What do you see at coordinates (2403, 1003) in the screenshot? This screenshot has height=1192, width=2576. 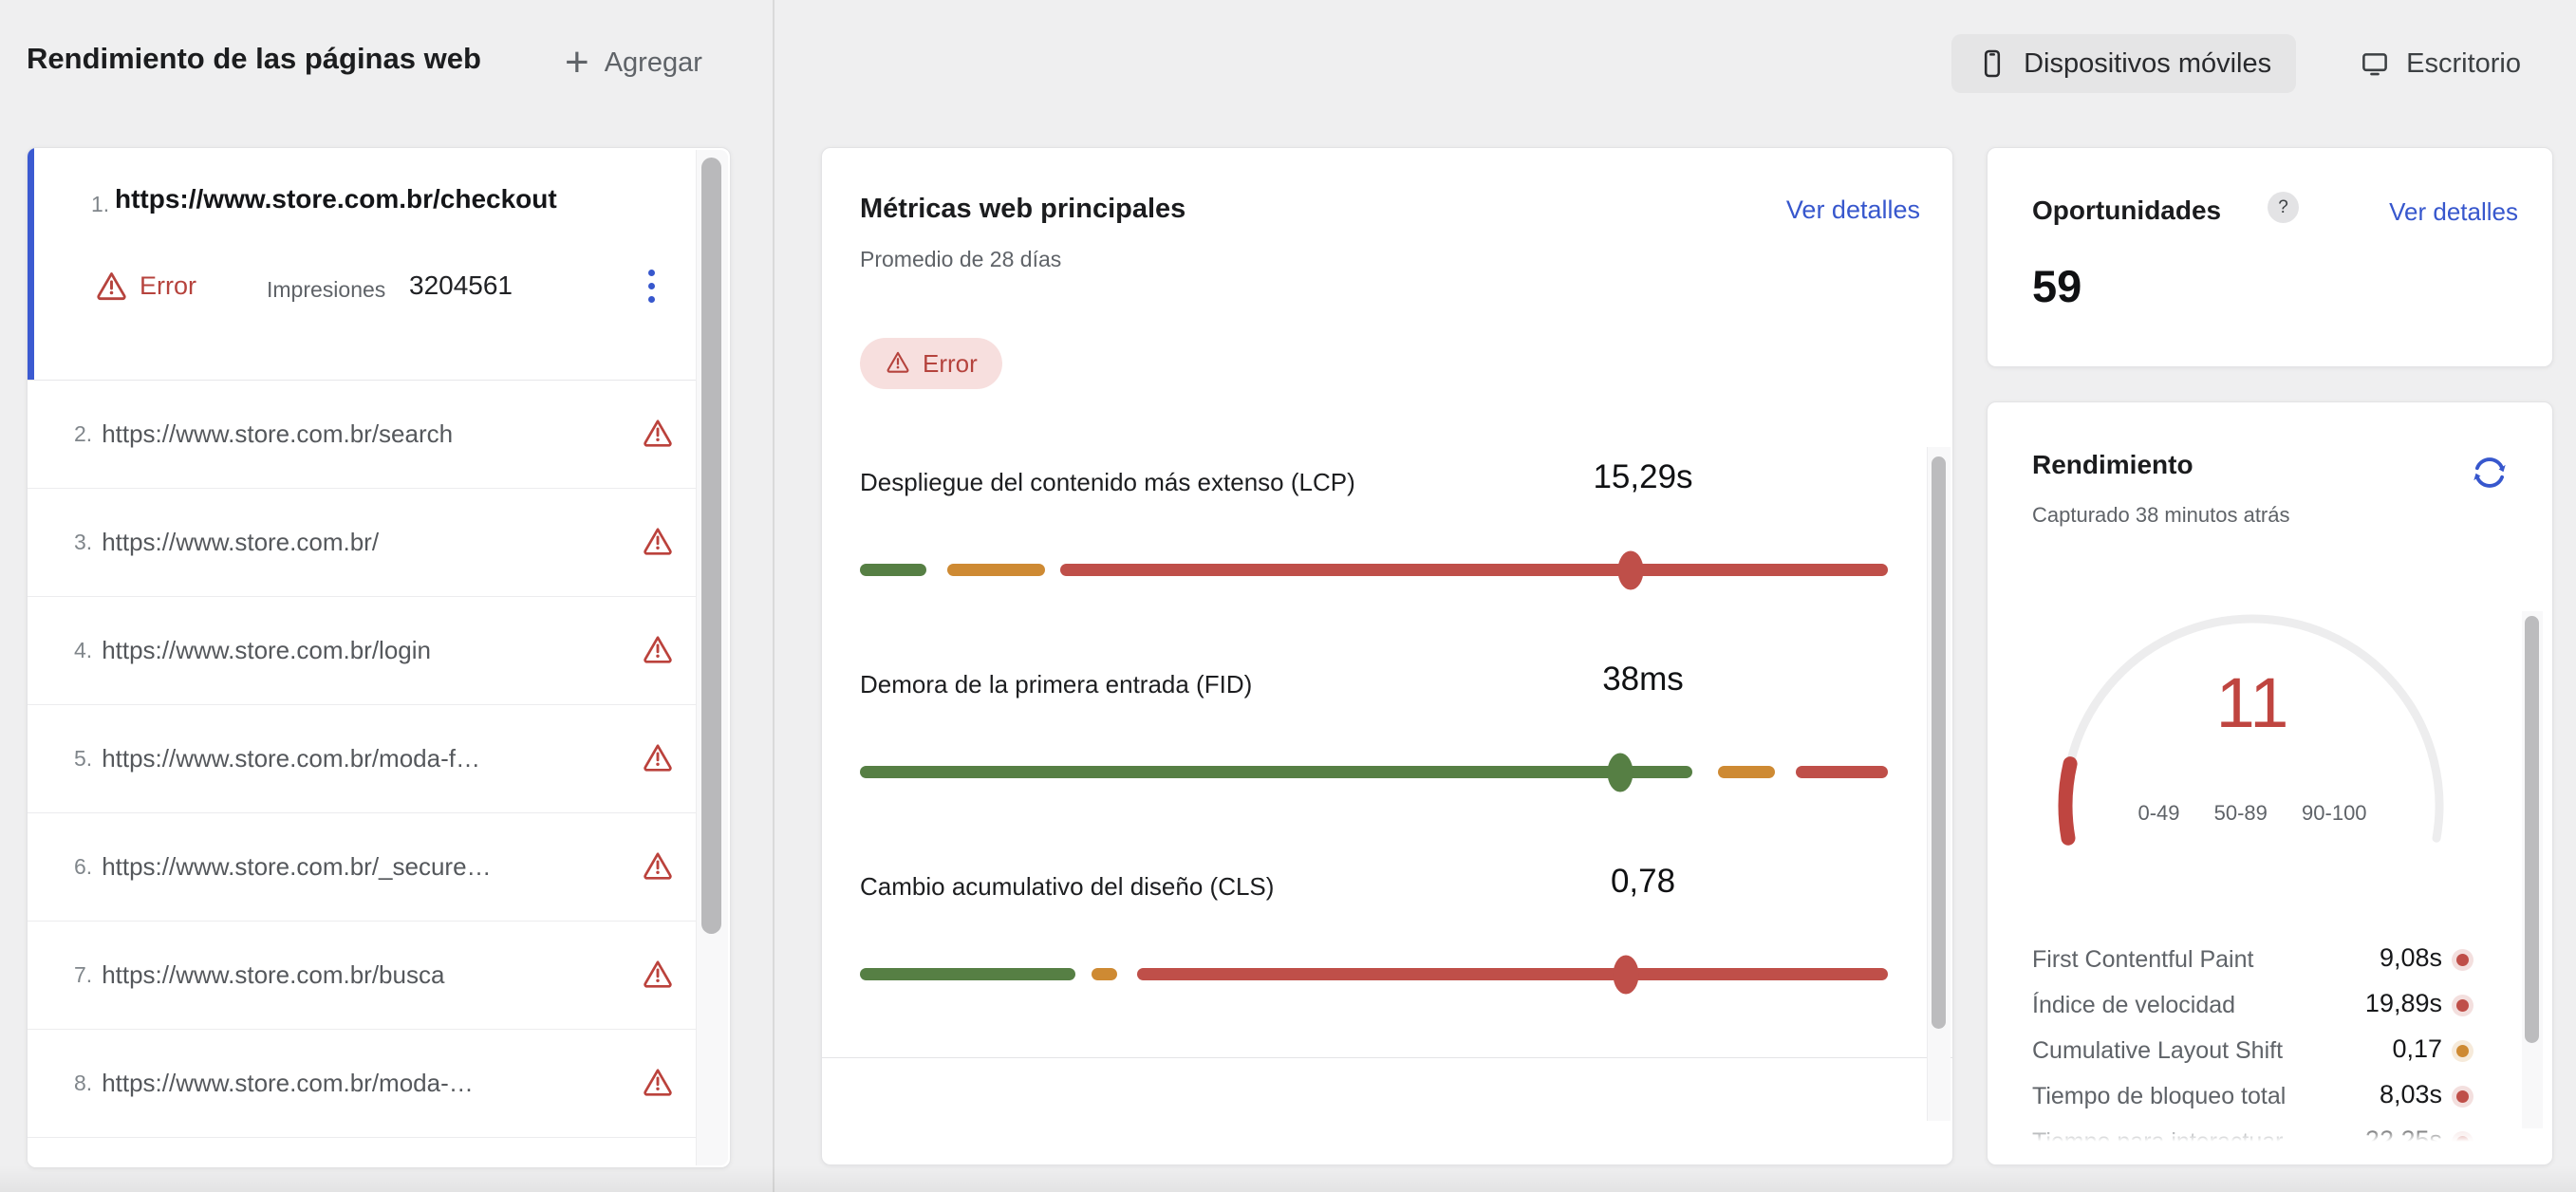 I see `metric-value: 19,89s` at bounding box center [2403, 1003].